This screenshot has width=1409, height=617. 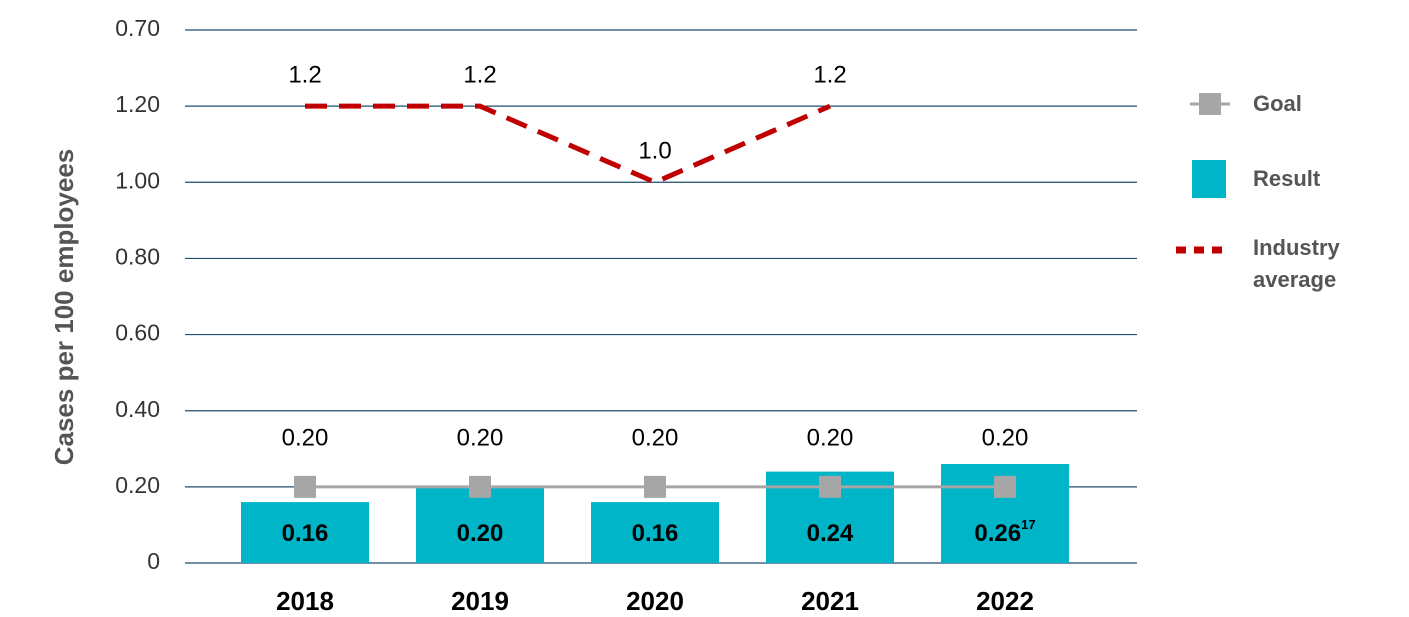 What do you see at coordinates (1277, 103) in the screenshot?
I see `legend-label: Goal` at bounding box center [1277, 103].